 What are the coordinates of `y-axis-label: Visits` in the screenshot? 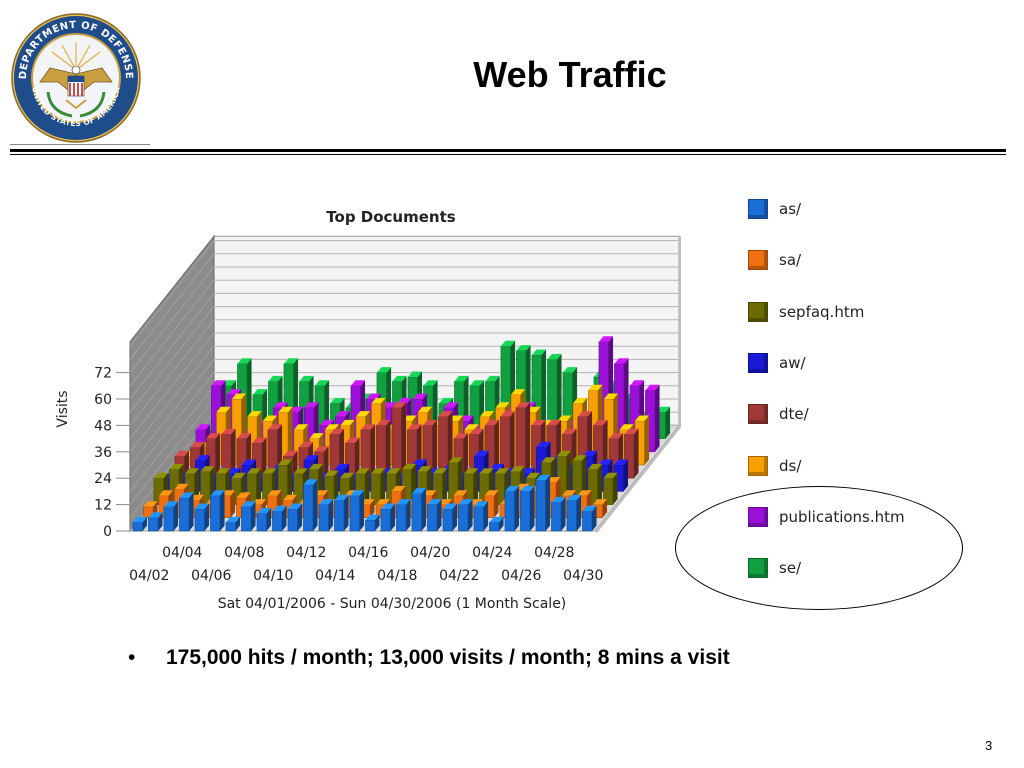 It's located at (63, 408).